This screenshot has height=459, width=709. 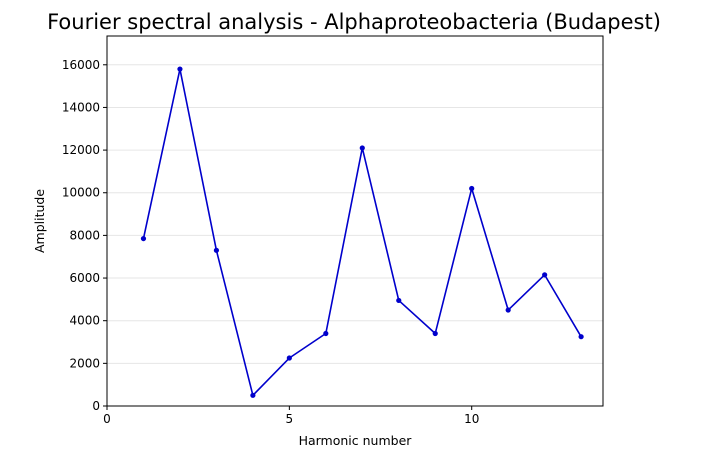 What do you see at coordinates (81, 193) in the screenshot?
I see `y-tick-label: 10000` at bounding box center [81, 193].